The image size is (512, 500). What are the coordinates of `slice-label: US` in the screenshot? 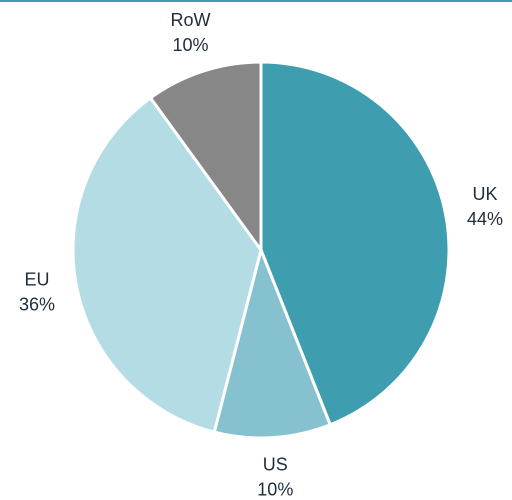 It's located at (275, 464).